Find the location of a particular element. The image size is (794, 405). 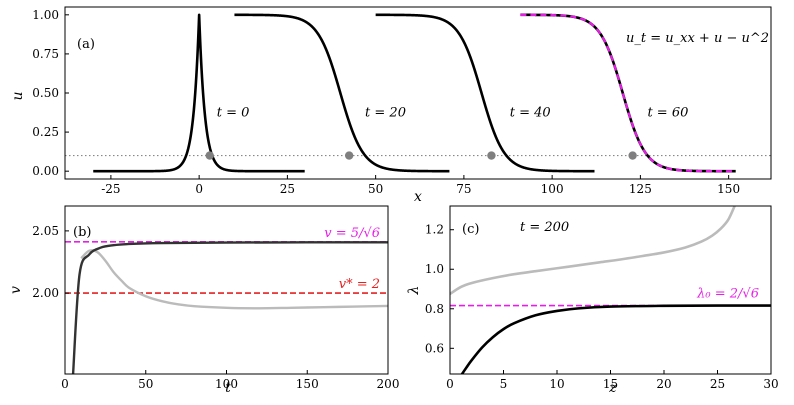

panel-c-xtick-label: 20 is located at coordinates (663, 384).